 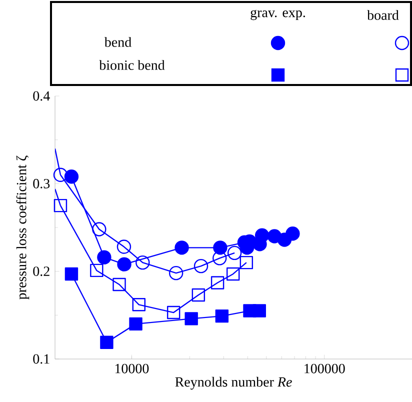 What do you see at coordinates (233, 383) in the screenshot?
I see `x-axis-title: Reynolds number Re` at bounding box center [233, 383].